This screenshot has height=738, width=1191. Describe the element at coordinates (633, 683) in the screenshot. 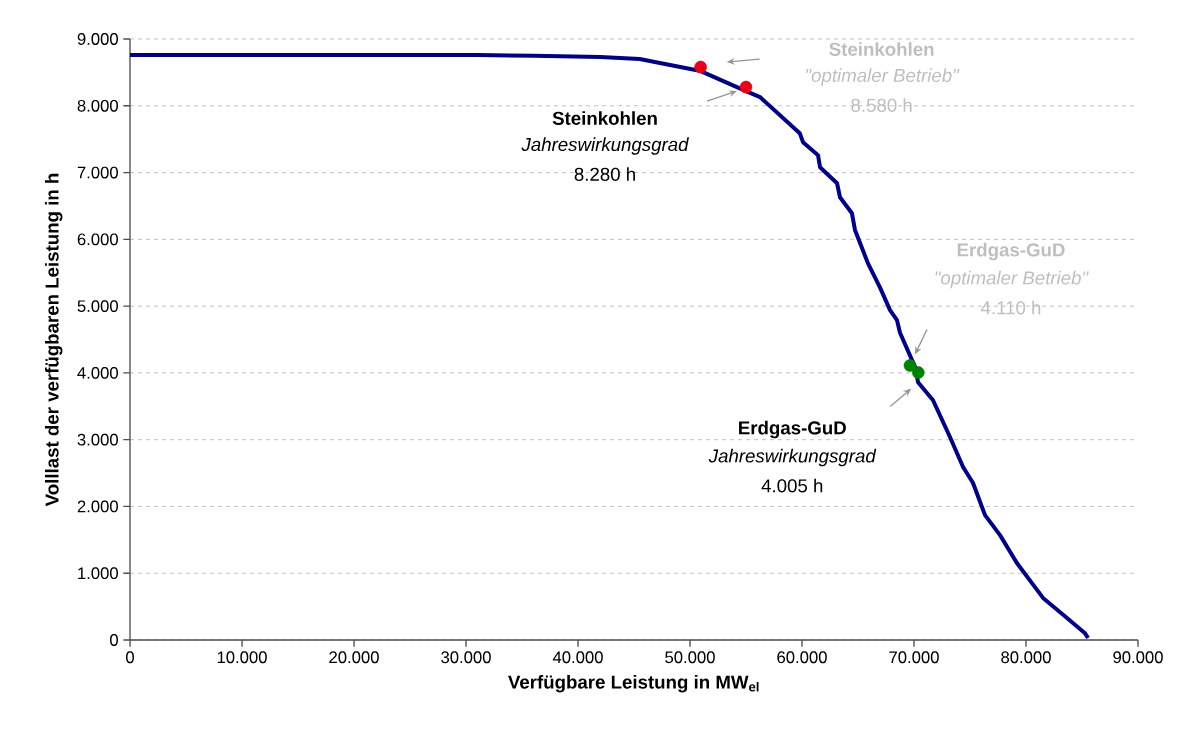

I see `x-axis-title: Verfügbare Leistung in MW$_{el}$` at that location.